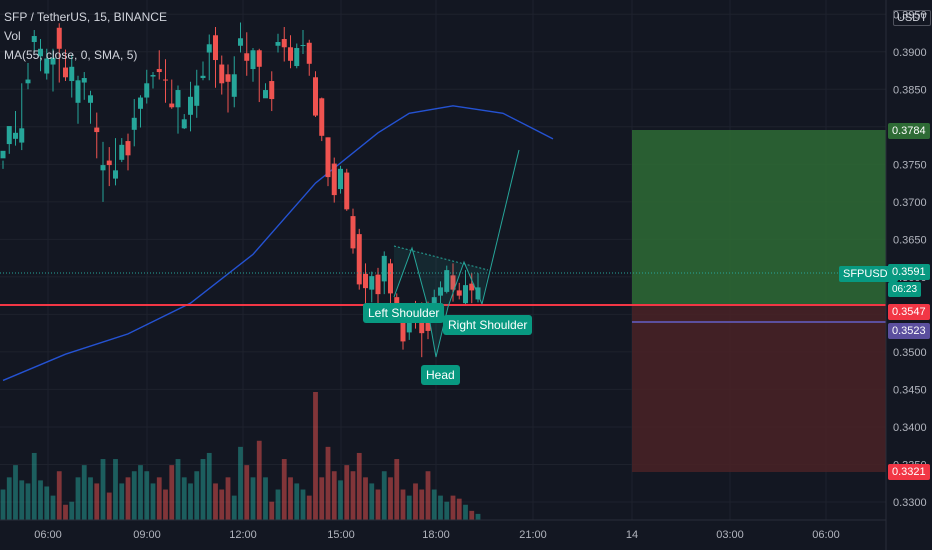 The width and height of the screenshot is (932, 550). I want to click on ma-label: MA(55, close, 0, SMA, 5), so click(71, 55).